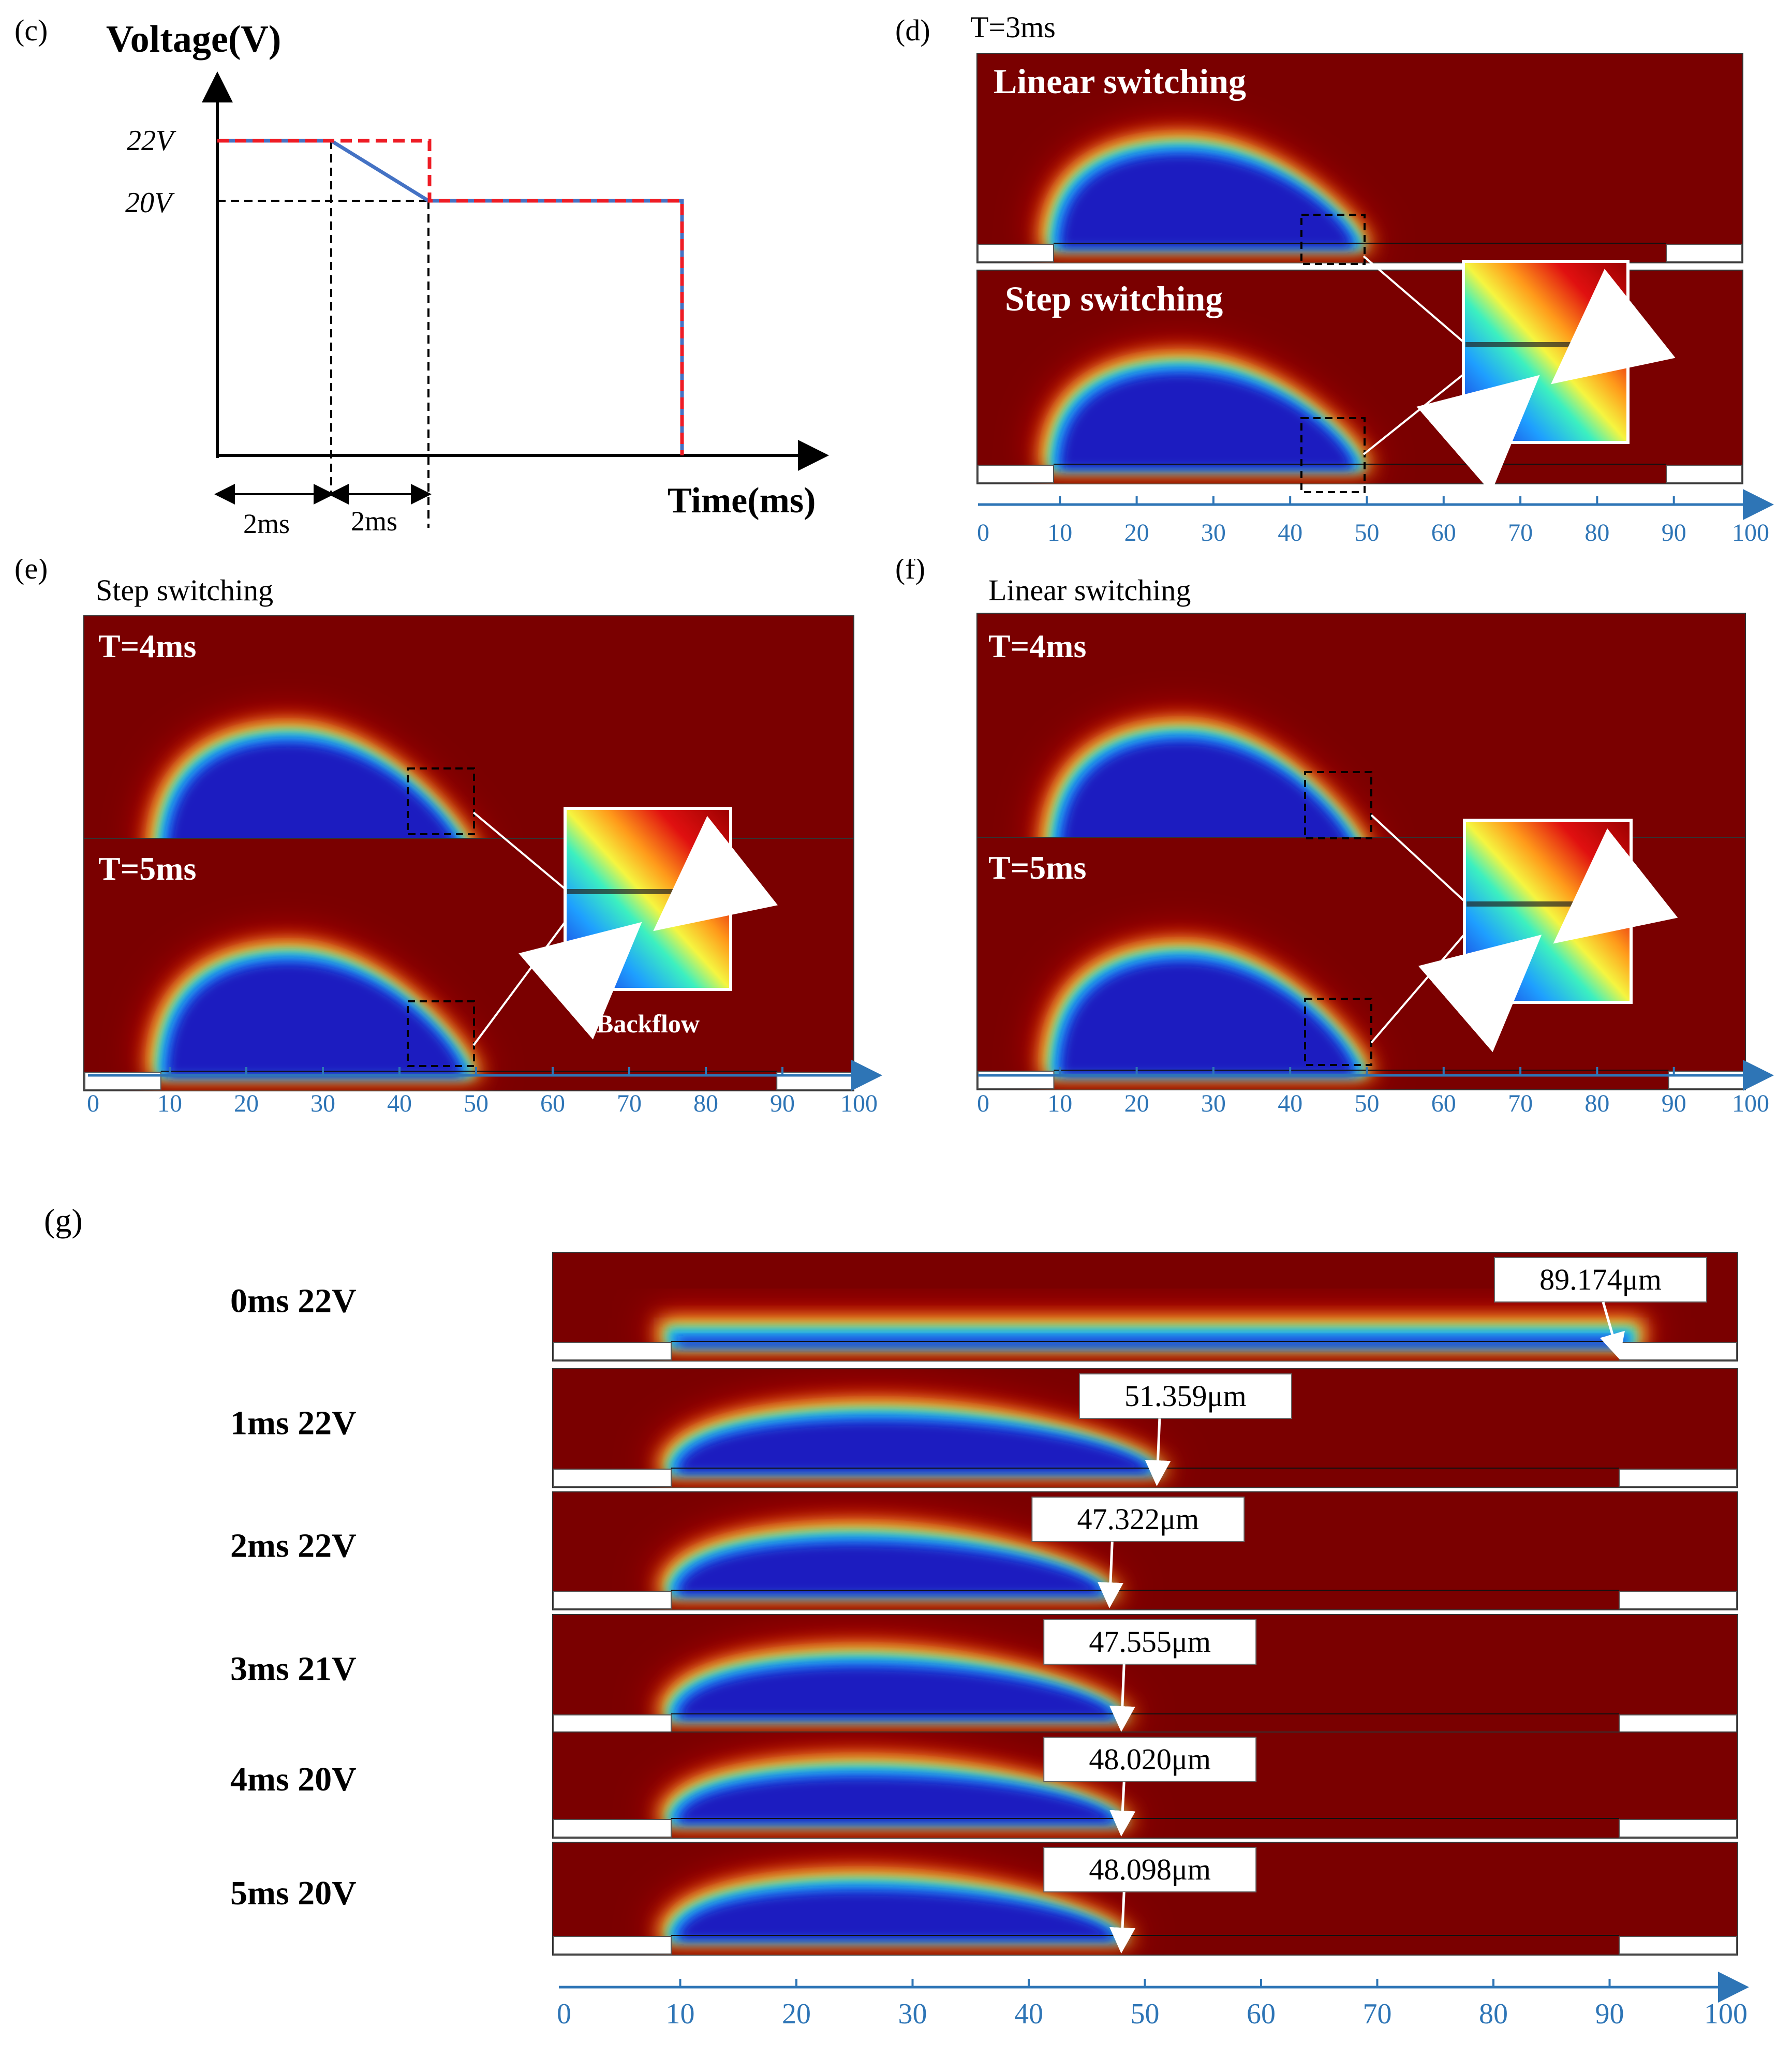 The height and width of the screenshot is (2072, 1792). Describe the element at coordinates (294, 1545) in the screenshot. I see `row-label: 2ms 22V` at that location.